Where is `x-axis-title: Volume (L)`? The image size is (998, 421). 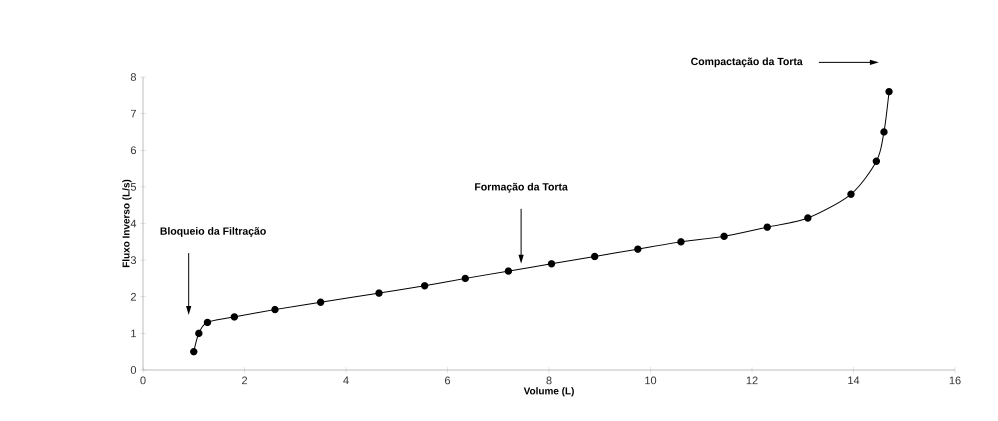
x-axis-title: Volume (L) is located at coordinates (549, 391).